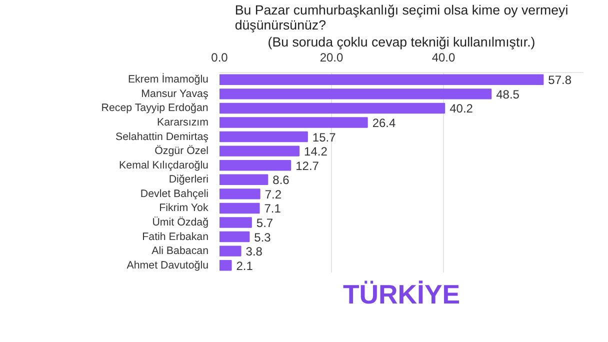 Image resolution: width=608 pixels, height=342 pixels. Describe the element at coordinates (168, 79) in the screenshot. I see `y-tick-label: Ekrem İmamoğlu` at that location.